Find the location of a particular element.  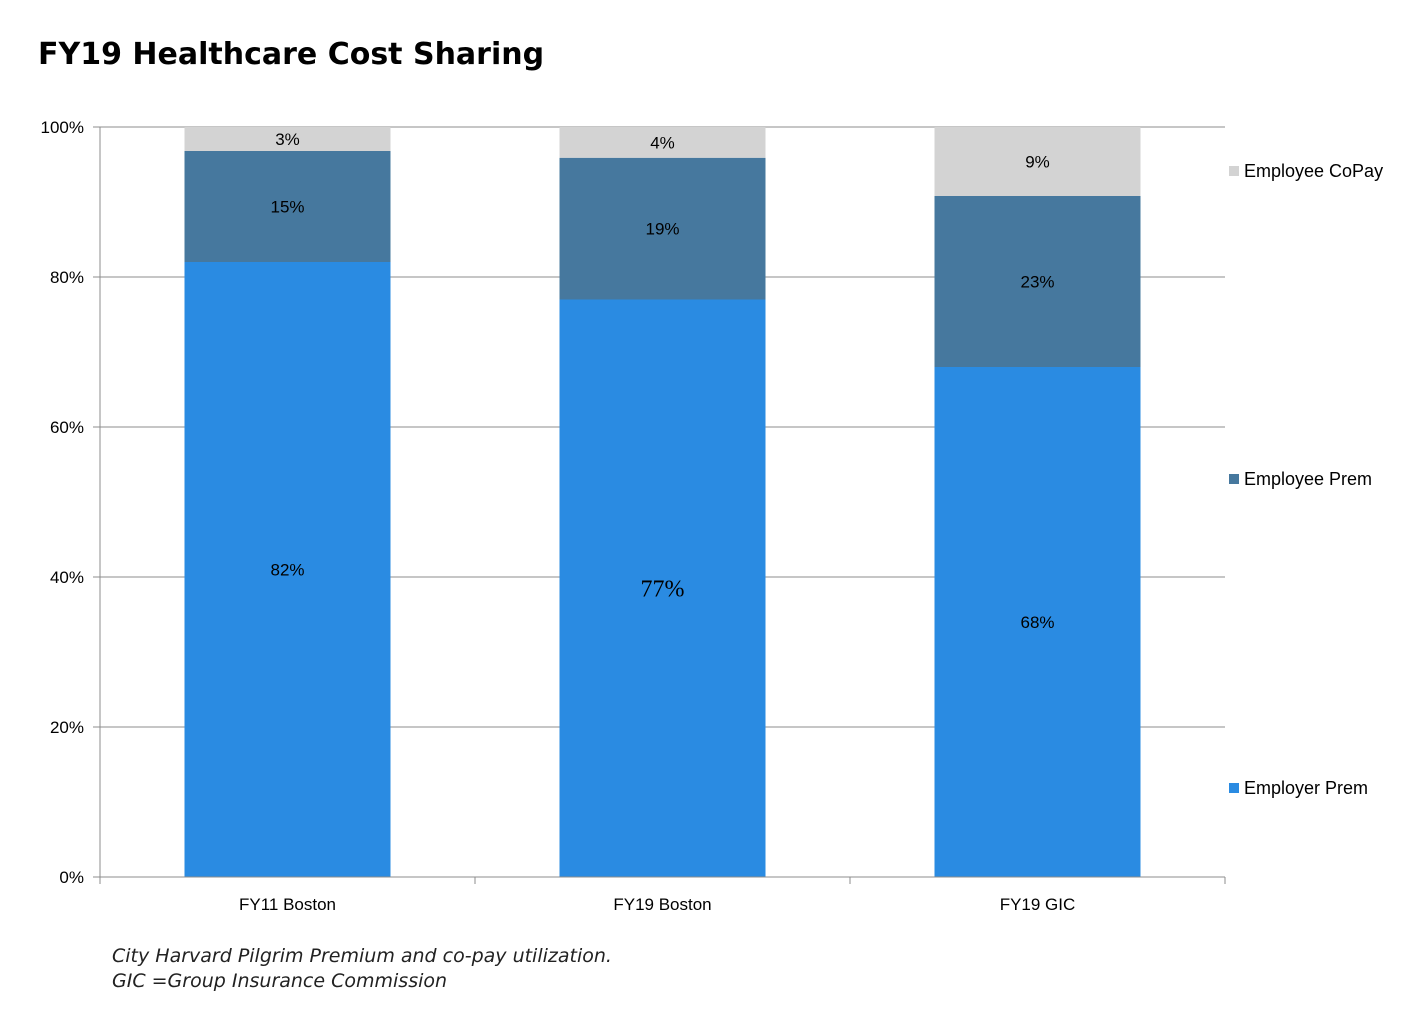

x-category-label: FY11 Boston is located at coordinates (287, 904).